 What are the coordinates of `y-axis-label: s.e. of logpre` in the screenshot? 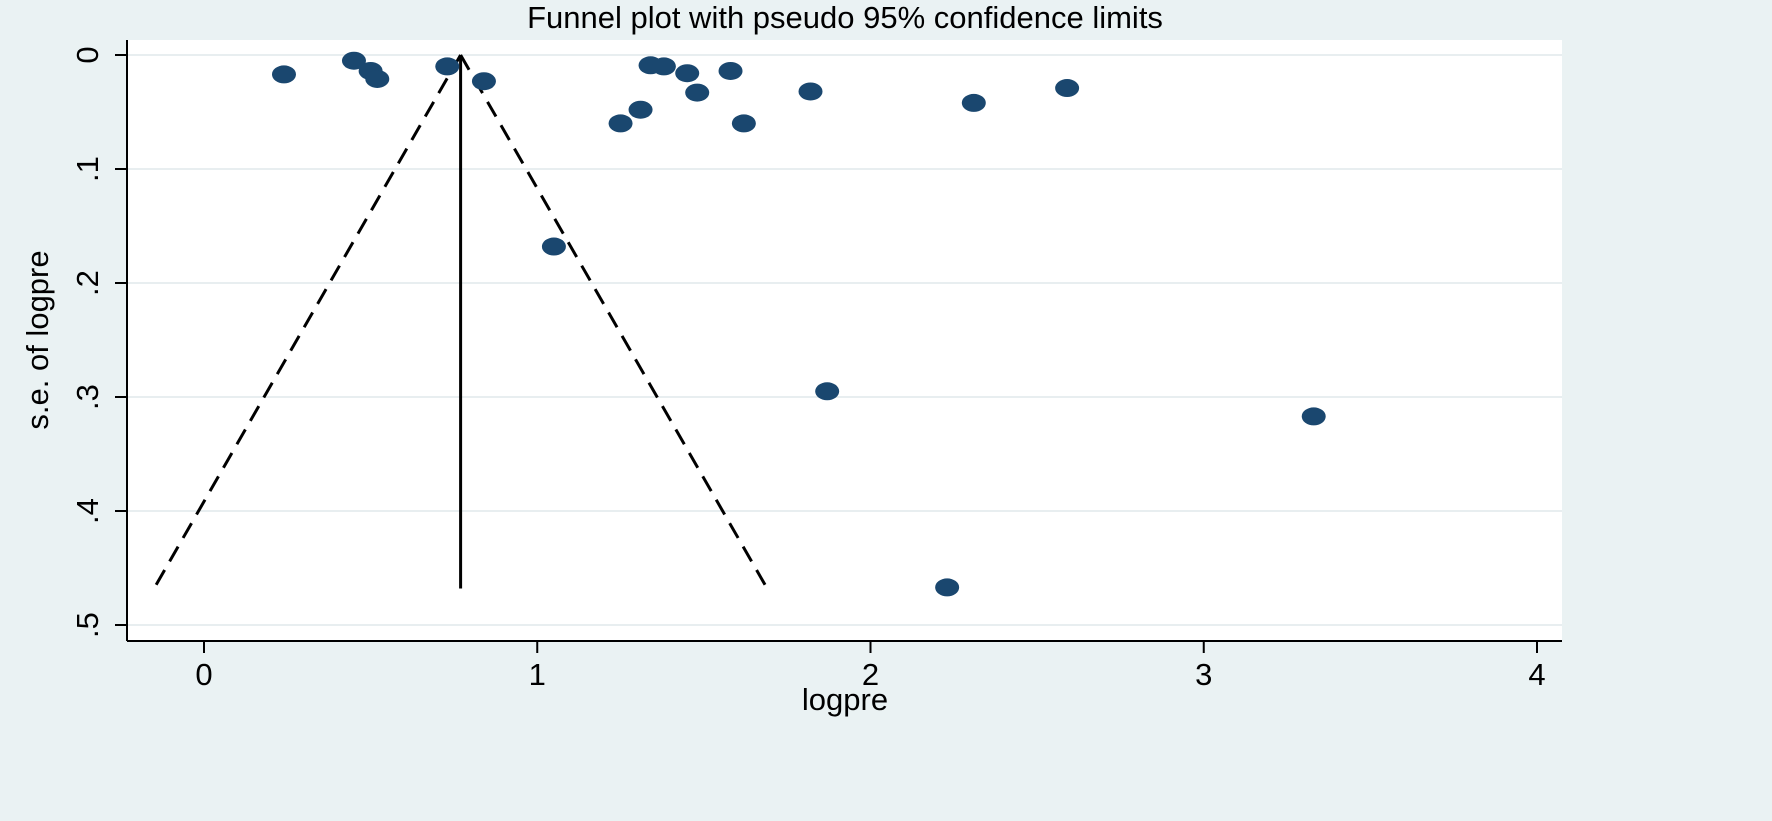 It's located at (37, 339).